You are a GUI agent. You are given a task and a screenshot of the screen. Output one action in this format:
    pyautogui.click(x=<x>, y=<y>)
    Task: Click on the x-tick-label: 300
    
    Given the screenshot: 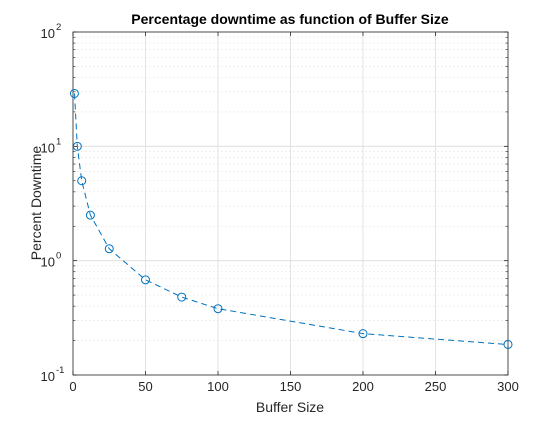 What is the action you would take?
    pyautogui.click(x=508, y=386)
    